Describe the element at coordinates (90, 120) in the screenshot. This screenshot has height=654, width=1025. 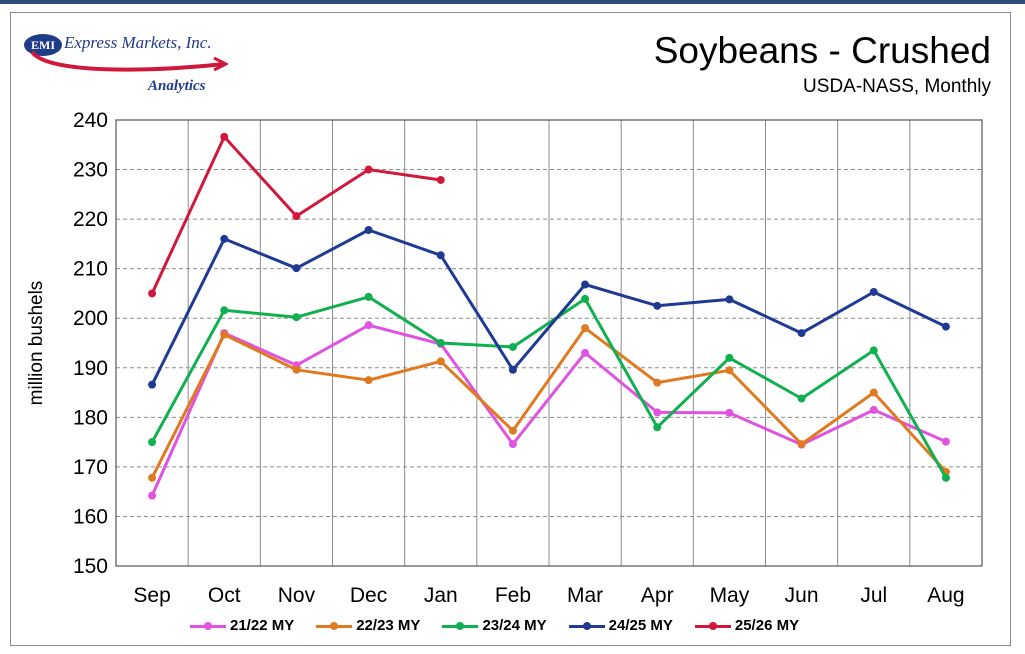
I see `y-tick-label: 240` at that location.